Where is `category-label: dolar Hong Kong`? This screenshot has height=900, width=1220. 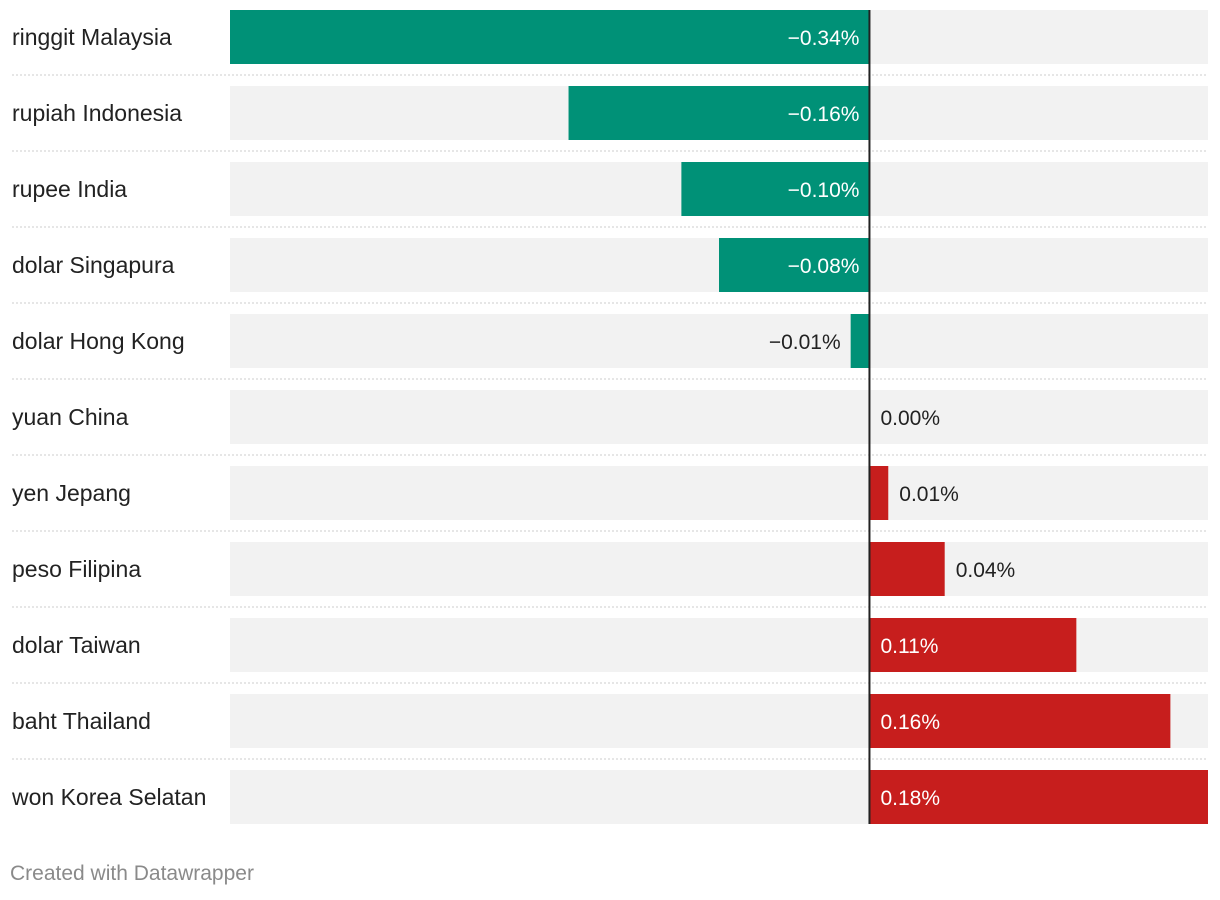
category-label: dolar Hong Kong is located at coordinates (98, 341).